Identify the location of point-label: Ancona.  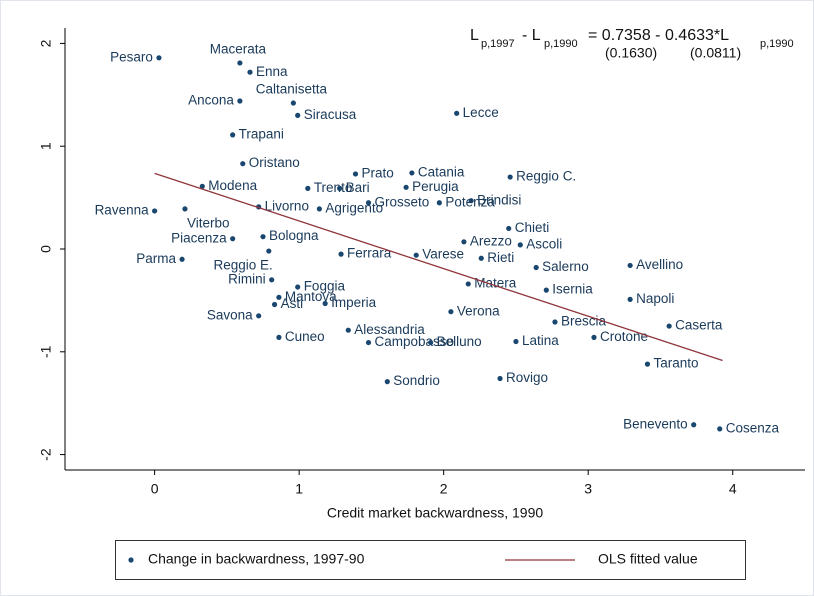
(211, 100).